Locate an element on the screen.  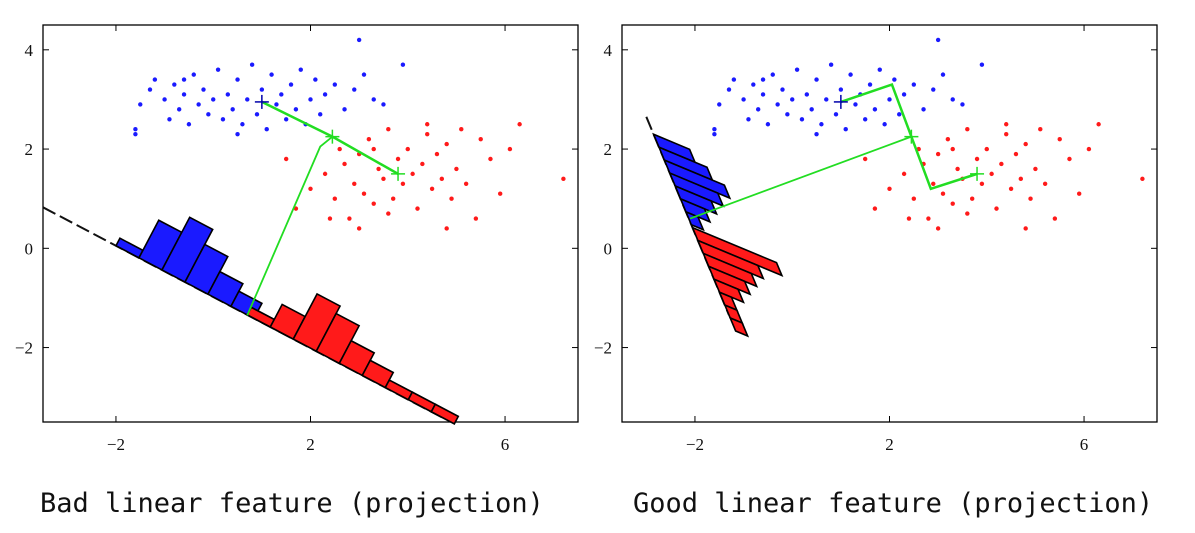
x-tick-label: −2 is located at coordinates (116, 444).